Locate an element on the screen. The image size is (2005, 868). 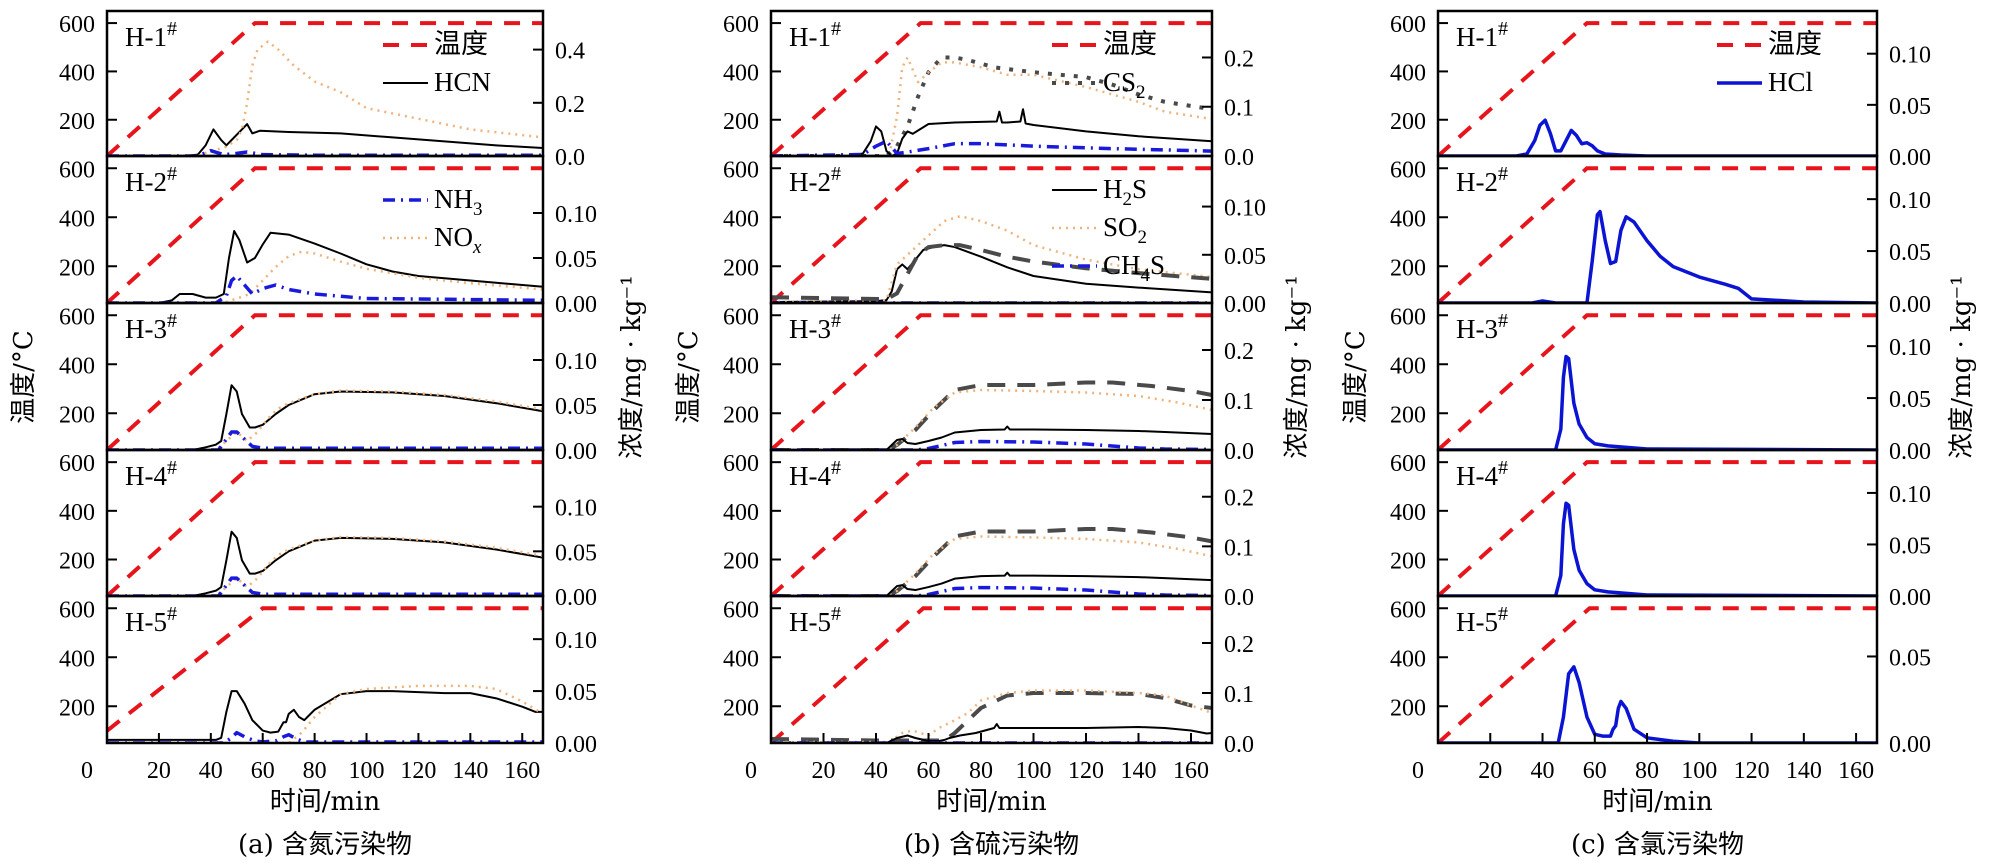
y-axis-right-title: 浓度/mg · kg⁻¹ is located at coordinates (1962, 366).